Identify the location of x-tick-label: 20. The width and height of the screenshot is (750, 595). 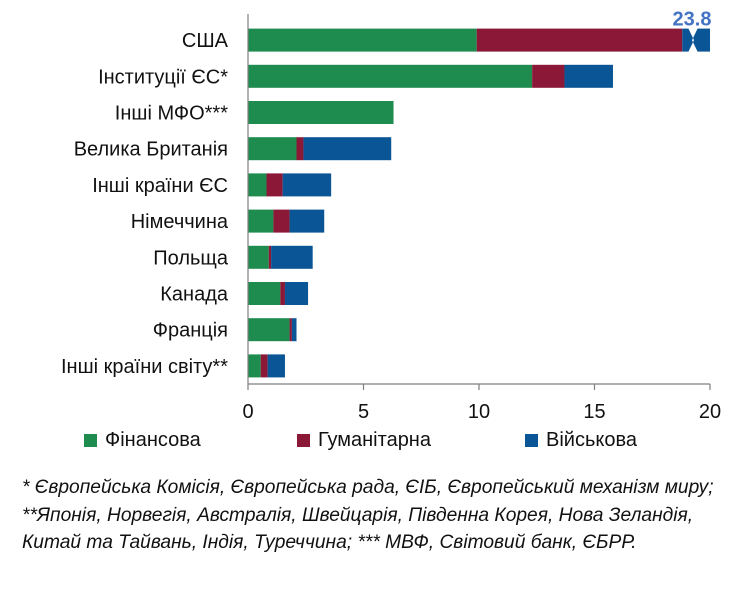
(710, 412).